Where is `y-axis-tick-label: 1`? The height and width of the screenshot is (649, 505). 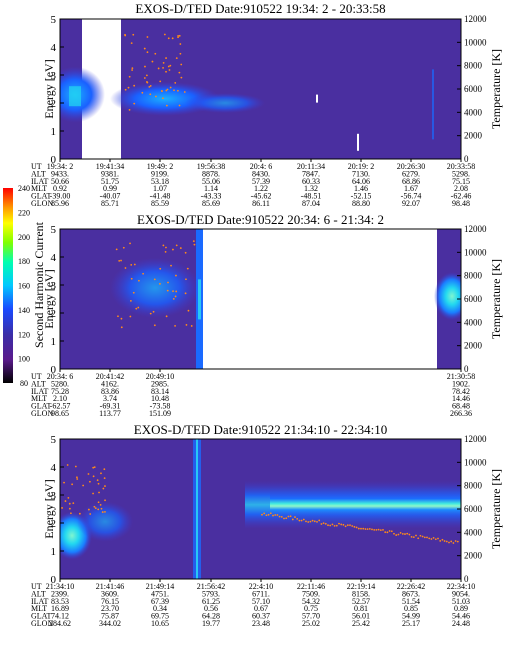 y-axis-tick-label: 1 is located at coordinates (54, 552).